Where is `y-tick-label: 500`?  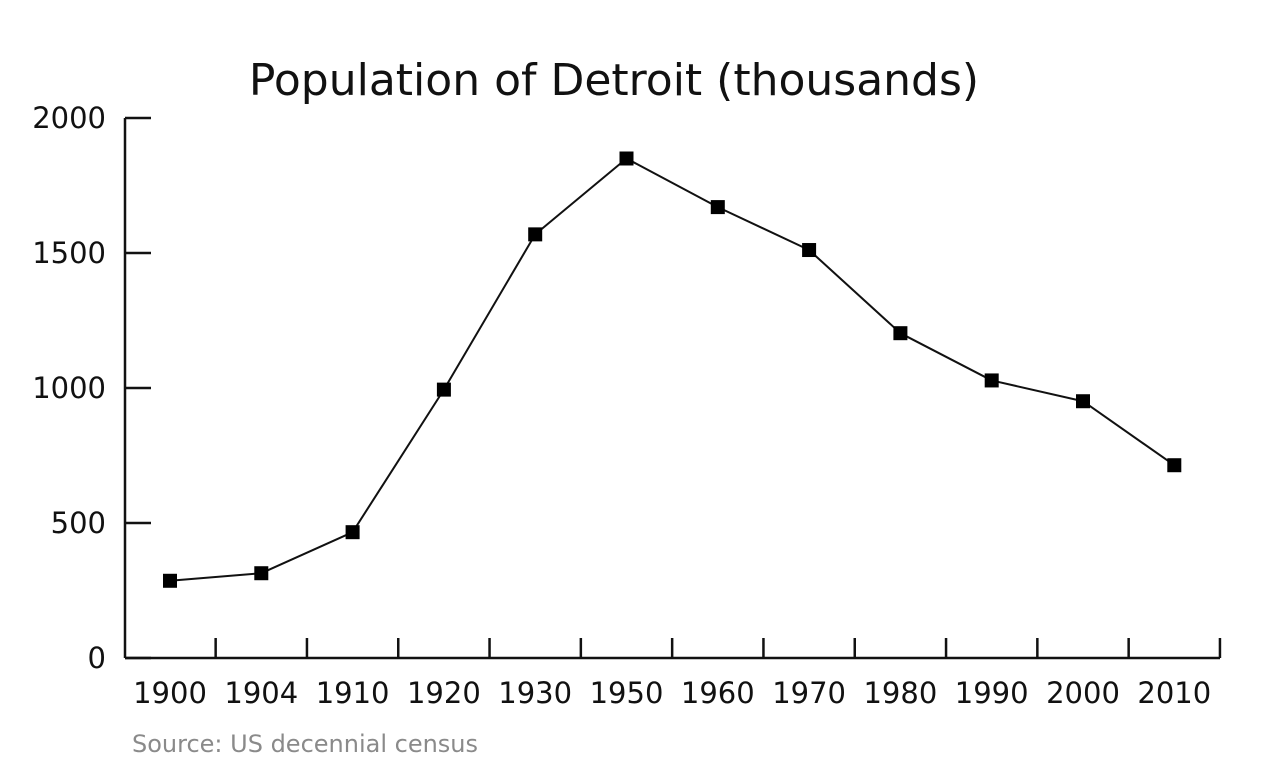 y-tick-label: 500 is located at coordinates (78, 523).